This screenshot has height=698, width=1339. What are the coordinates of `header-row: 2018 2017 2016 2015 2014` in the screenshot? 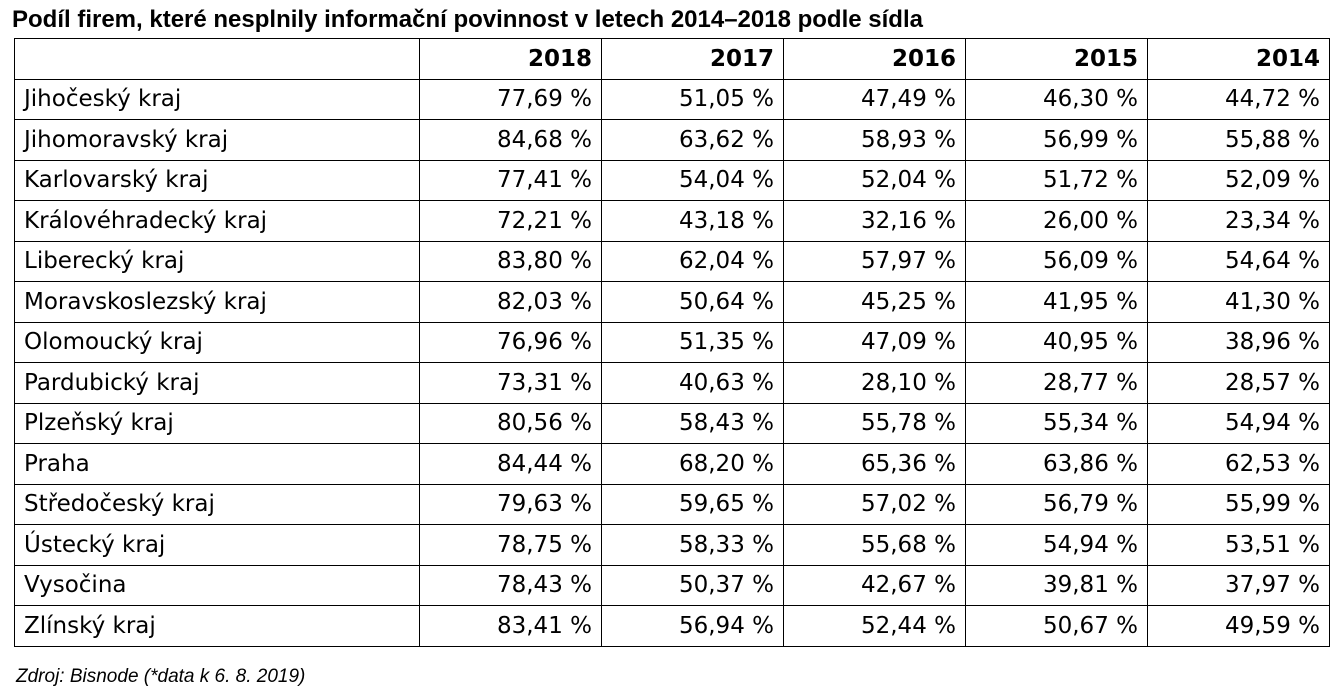 It's located at (672, 59).